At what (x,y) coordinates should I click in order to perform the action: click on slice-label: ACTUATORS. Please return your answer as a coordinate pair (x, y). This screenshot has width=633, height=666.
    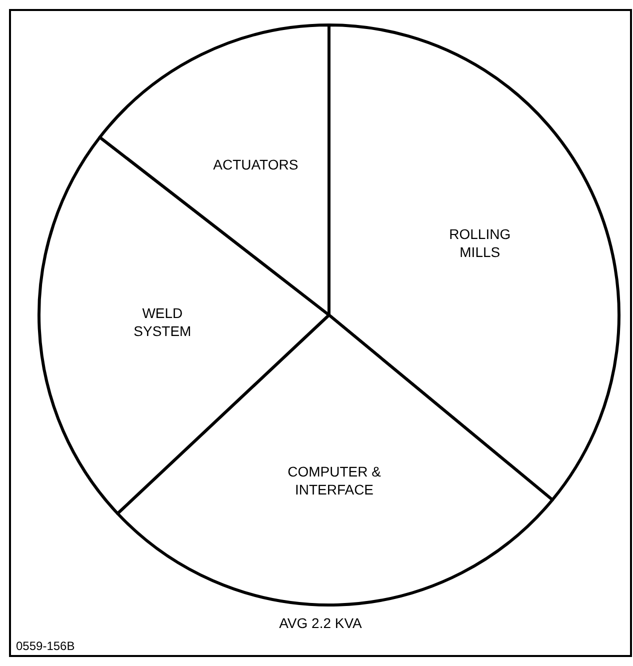
    Looking at the image, I should click on (255, 164).